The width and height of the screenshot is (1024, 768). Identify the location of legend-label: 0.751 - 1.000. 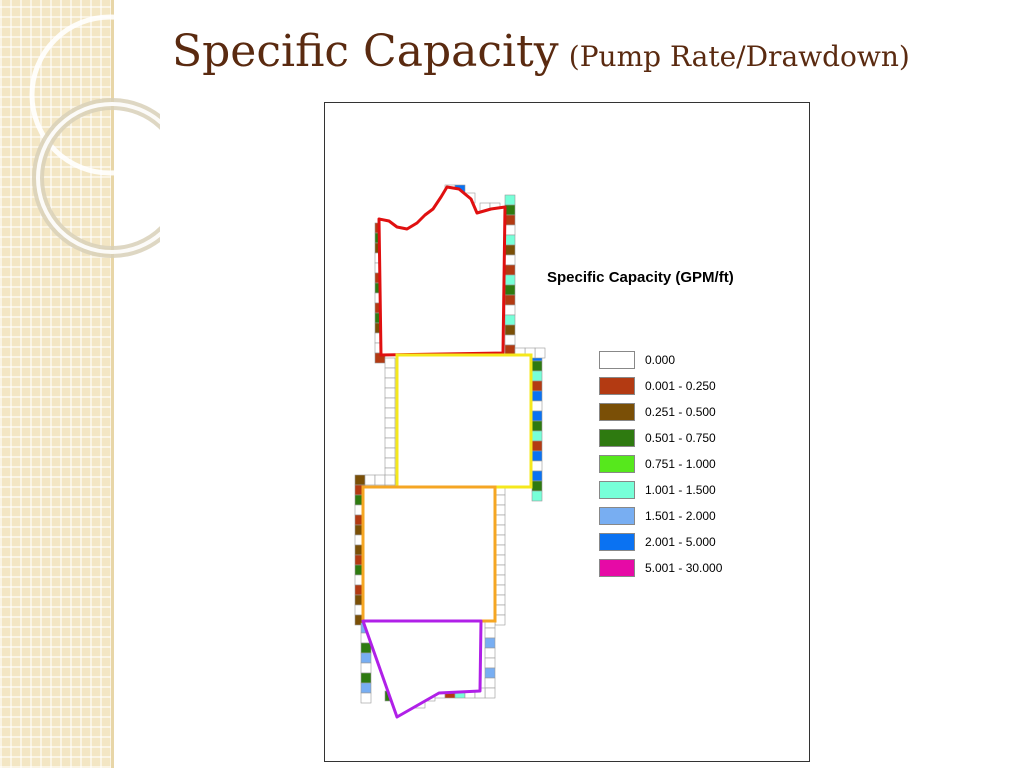
(680, 464).